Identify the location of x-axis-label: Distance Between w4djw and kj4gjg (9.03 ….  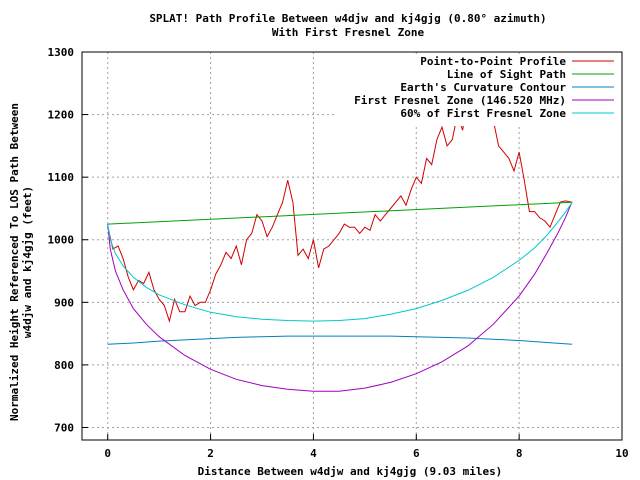
(350, 471).